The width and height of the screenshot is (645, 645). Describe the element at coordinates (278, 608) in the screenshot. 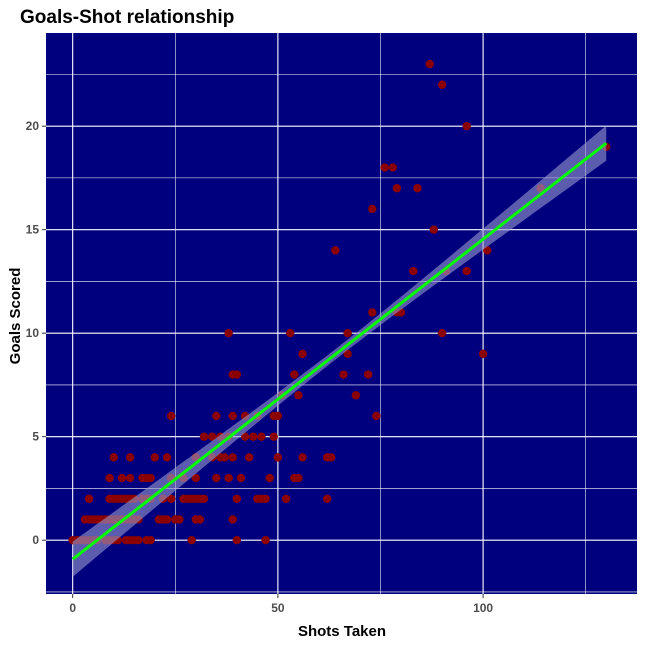

I see `x-tick-label: 50` at that location.